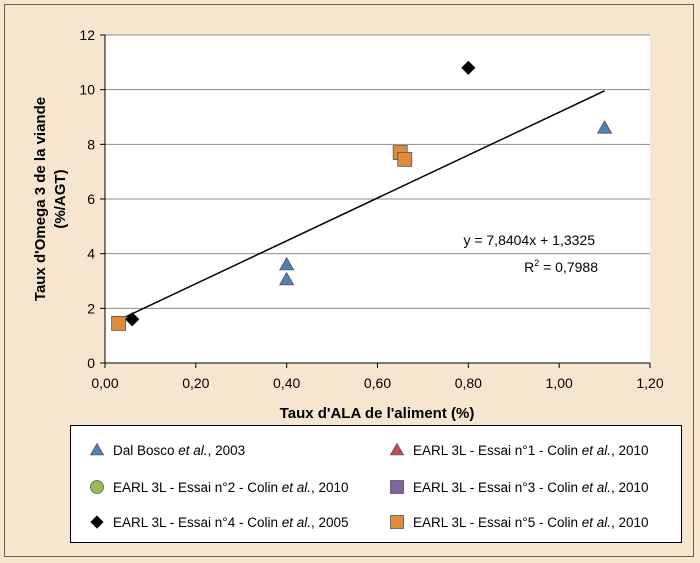 The height and width of the screenshot is (563, 700). I want to click on legend-item-essai-5: EARL 3L - Essai n°5 - Colin et al., 2010, so click(519, 522).